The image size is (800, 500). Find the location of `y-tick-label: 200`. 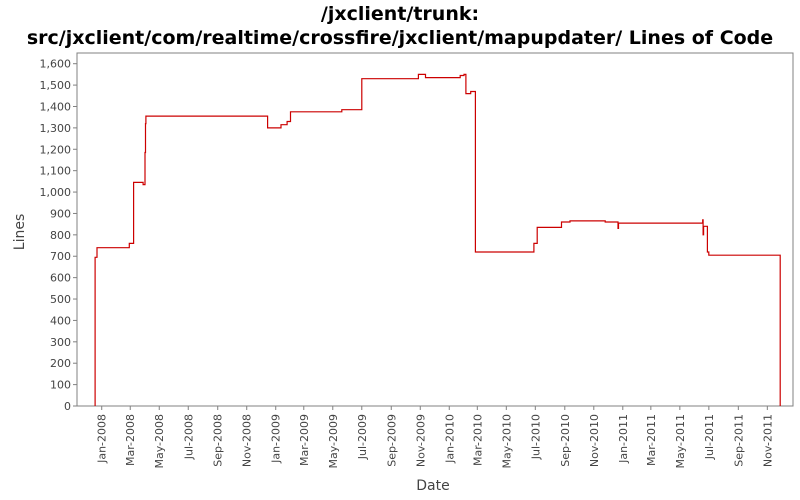

y-tick-label: 200 is located at coordinates (60, 363).